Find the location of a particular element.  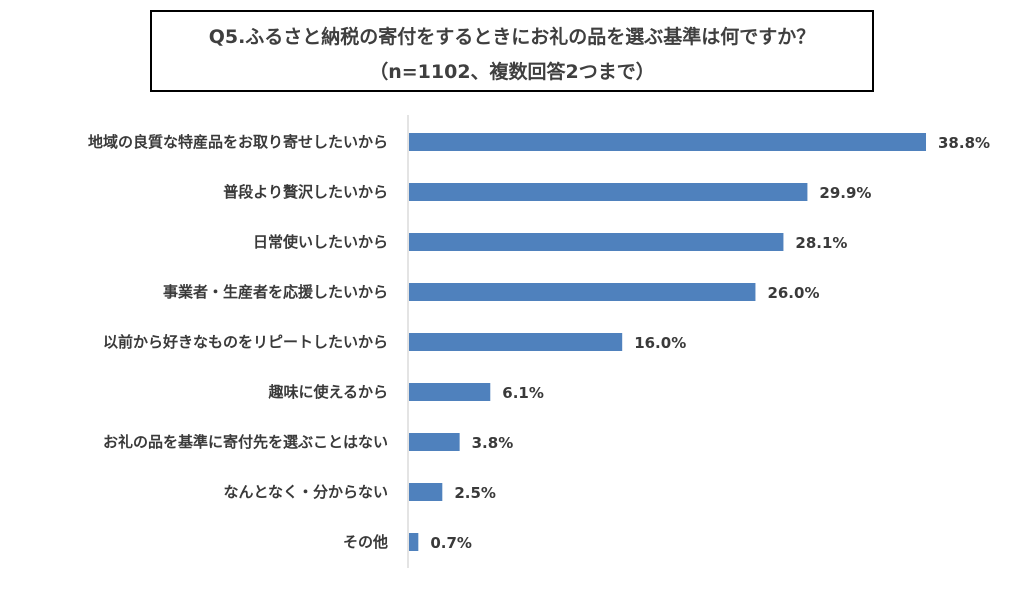

value-label: 26.0% is located at coordinates (793, 293).